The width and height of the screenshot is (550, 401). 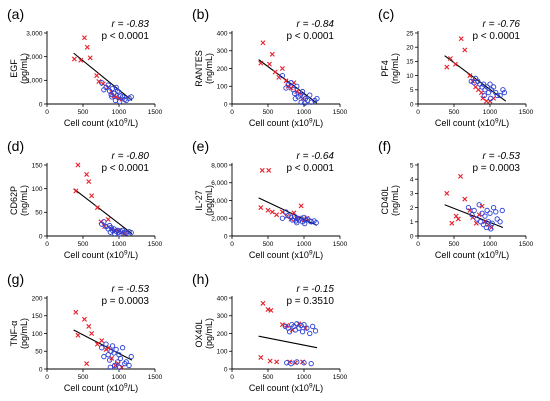 I want to click on r-value: r = -0.80, so click(x=130, y=156).